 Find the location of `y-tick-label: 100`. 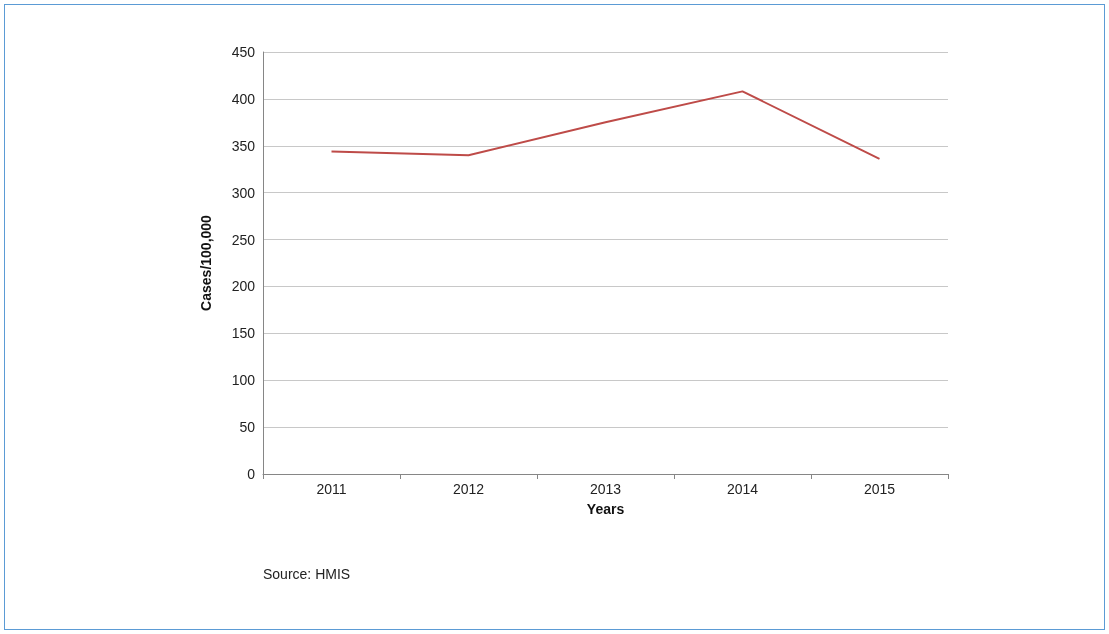

y-tick-label: 100 is located at coordinates (243, 380).